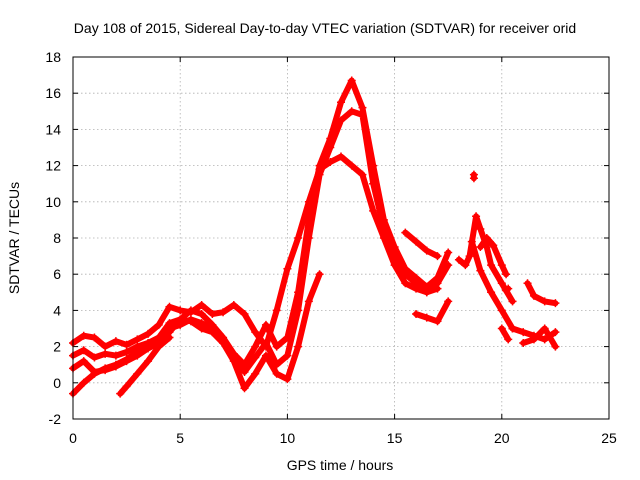 The width and height of the screenshot is (640, 480). Describe the element at coordinates (53, 93) in the screenshot. I see `y-tick-label: 16` at that location.